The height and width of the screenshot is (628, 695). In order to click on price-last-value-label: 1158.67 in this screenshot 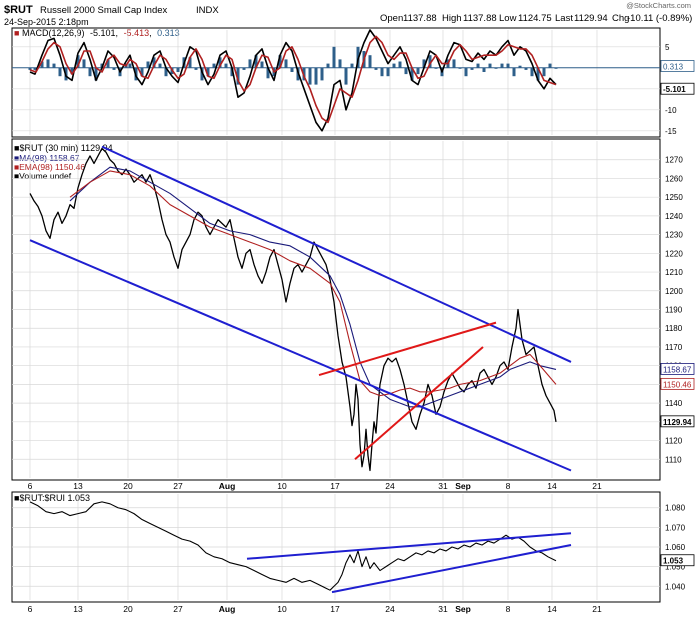, I will do `click(677, 369)`.